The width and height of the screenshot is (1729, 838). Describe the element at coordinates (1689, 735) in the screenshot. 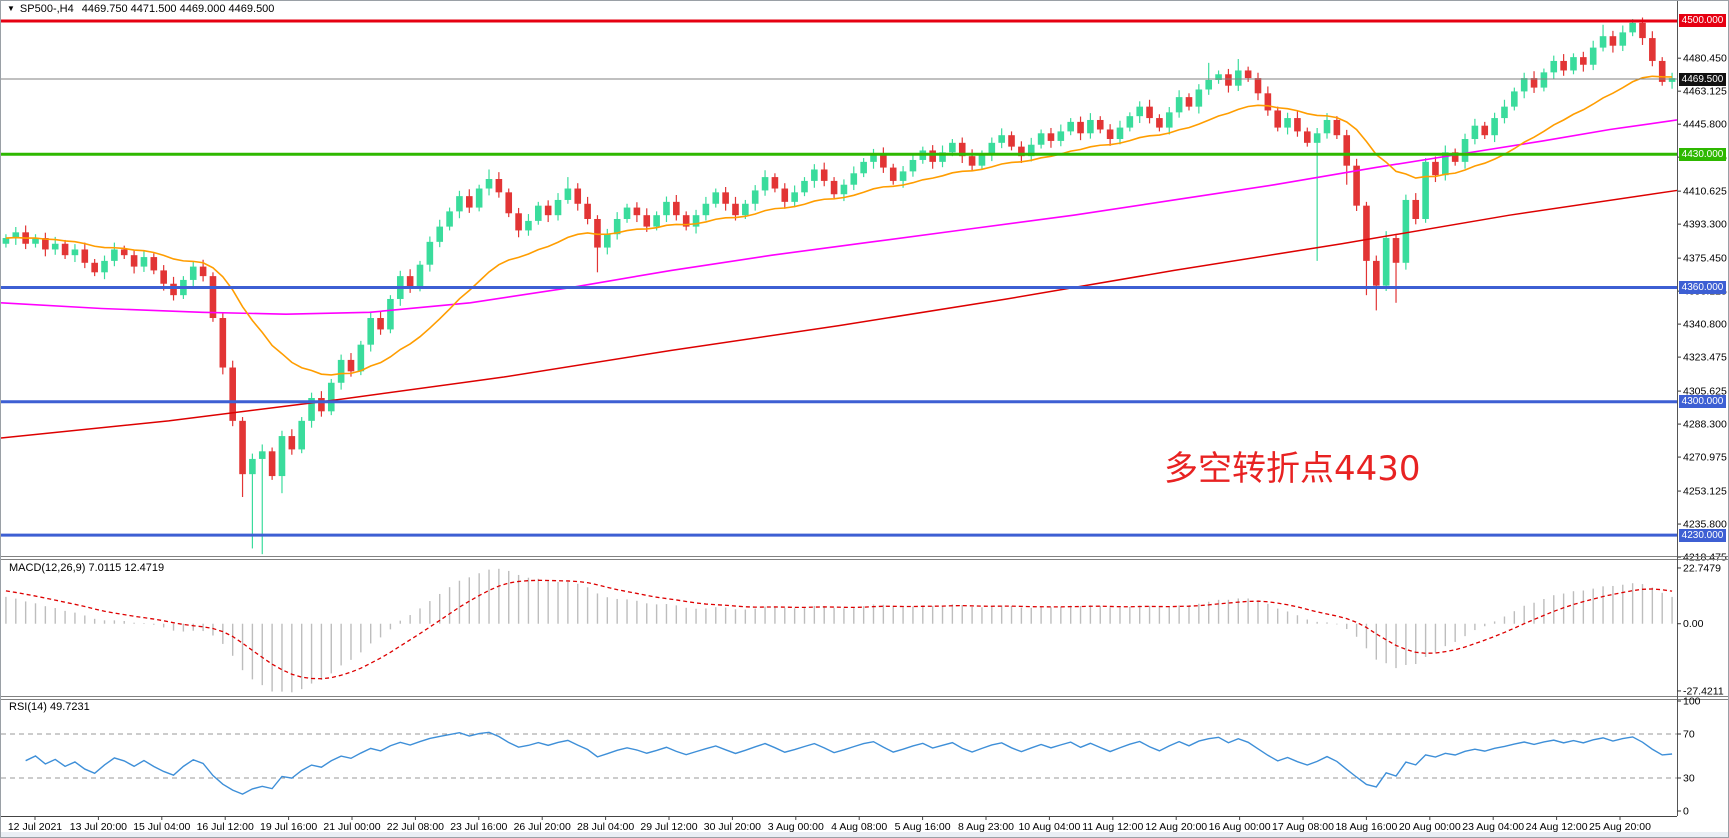

I see `rsi-tick-label: 70` at that location.